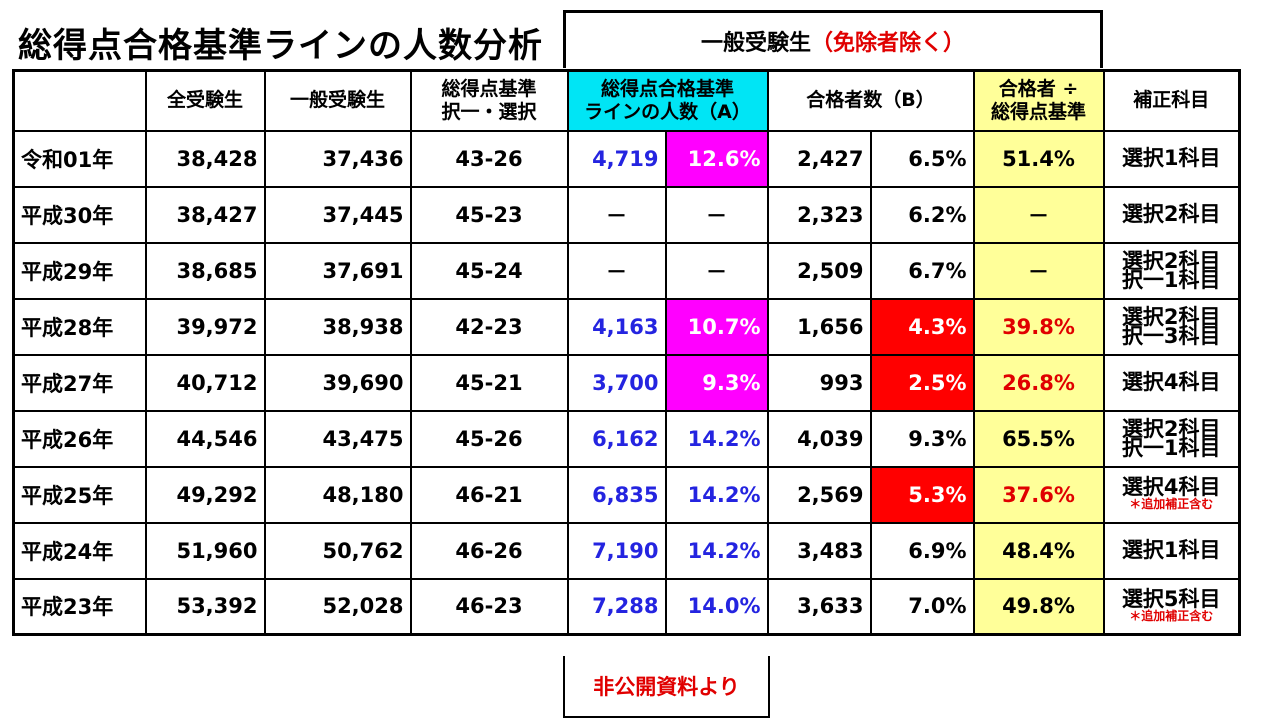 The width and height of the screenshot is (1280, 728). Describe the element at coordinates (1038, 606) in the screenshot. I see `cell-ratio: 49.8%` at that location.